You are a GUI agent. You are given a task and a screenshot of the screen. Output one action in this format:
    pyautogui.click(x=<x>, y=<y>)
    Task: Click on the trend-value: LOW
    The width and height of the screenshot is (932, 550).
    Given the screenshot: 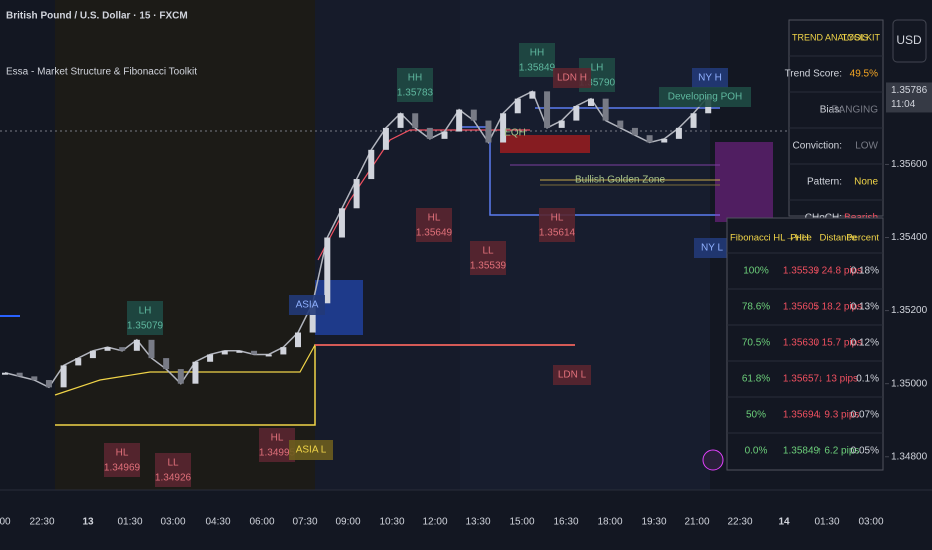 What is the action you would take?
    pyautogui.click(x=866, y=146)
    